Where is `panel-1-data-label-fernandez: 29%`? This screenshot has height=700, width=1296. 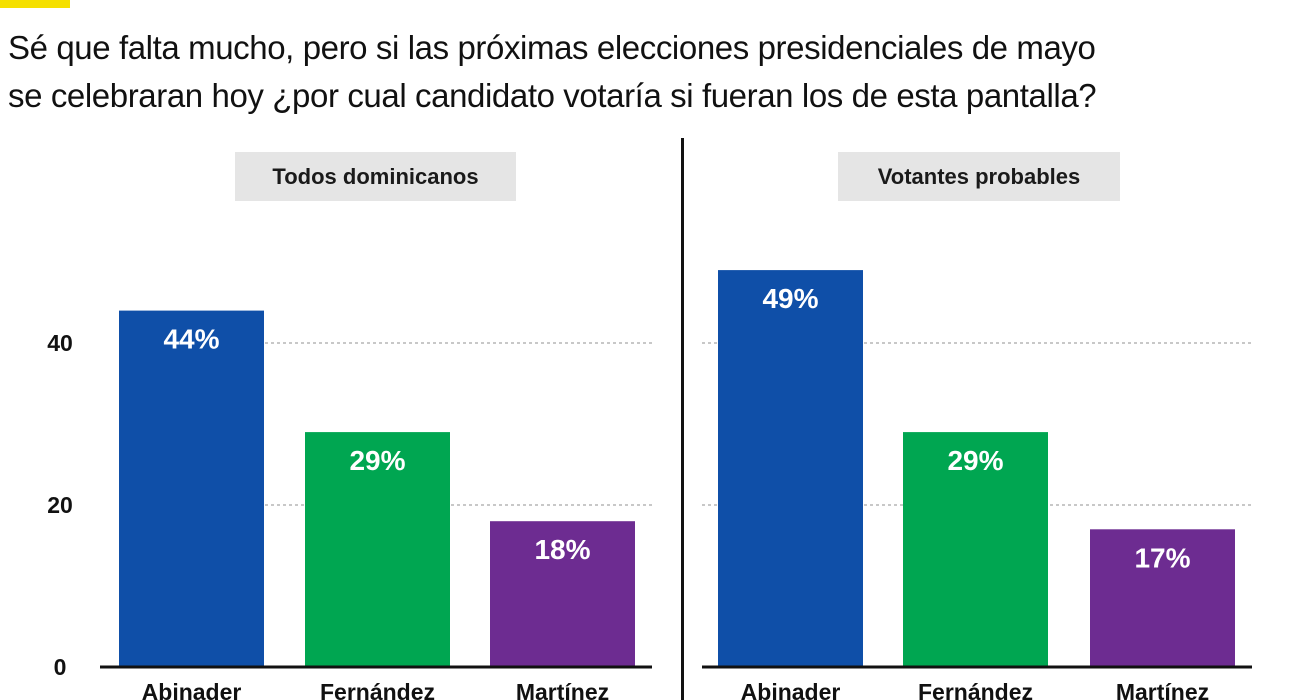 panel-1-data-label-fernandez: 29% is located at coordinates (377, 460).